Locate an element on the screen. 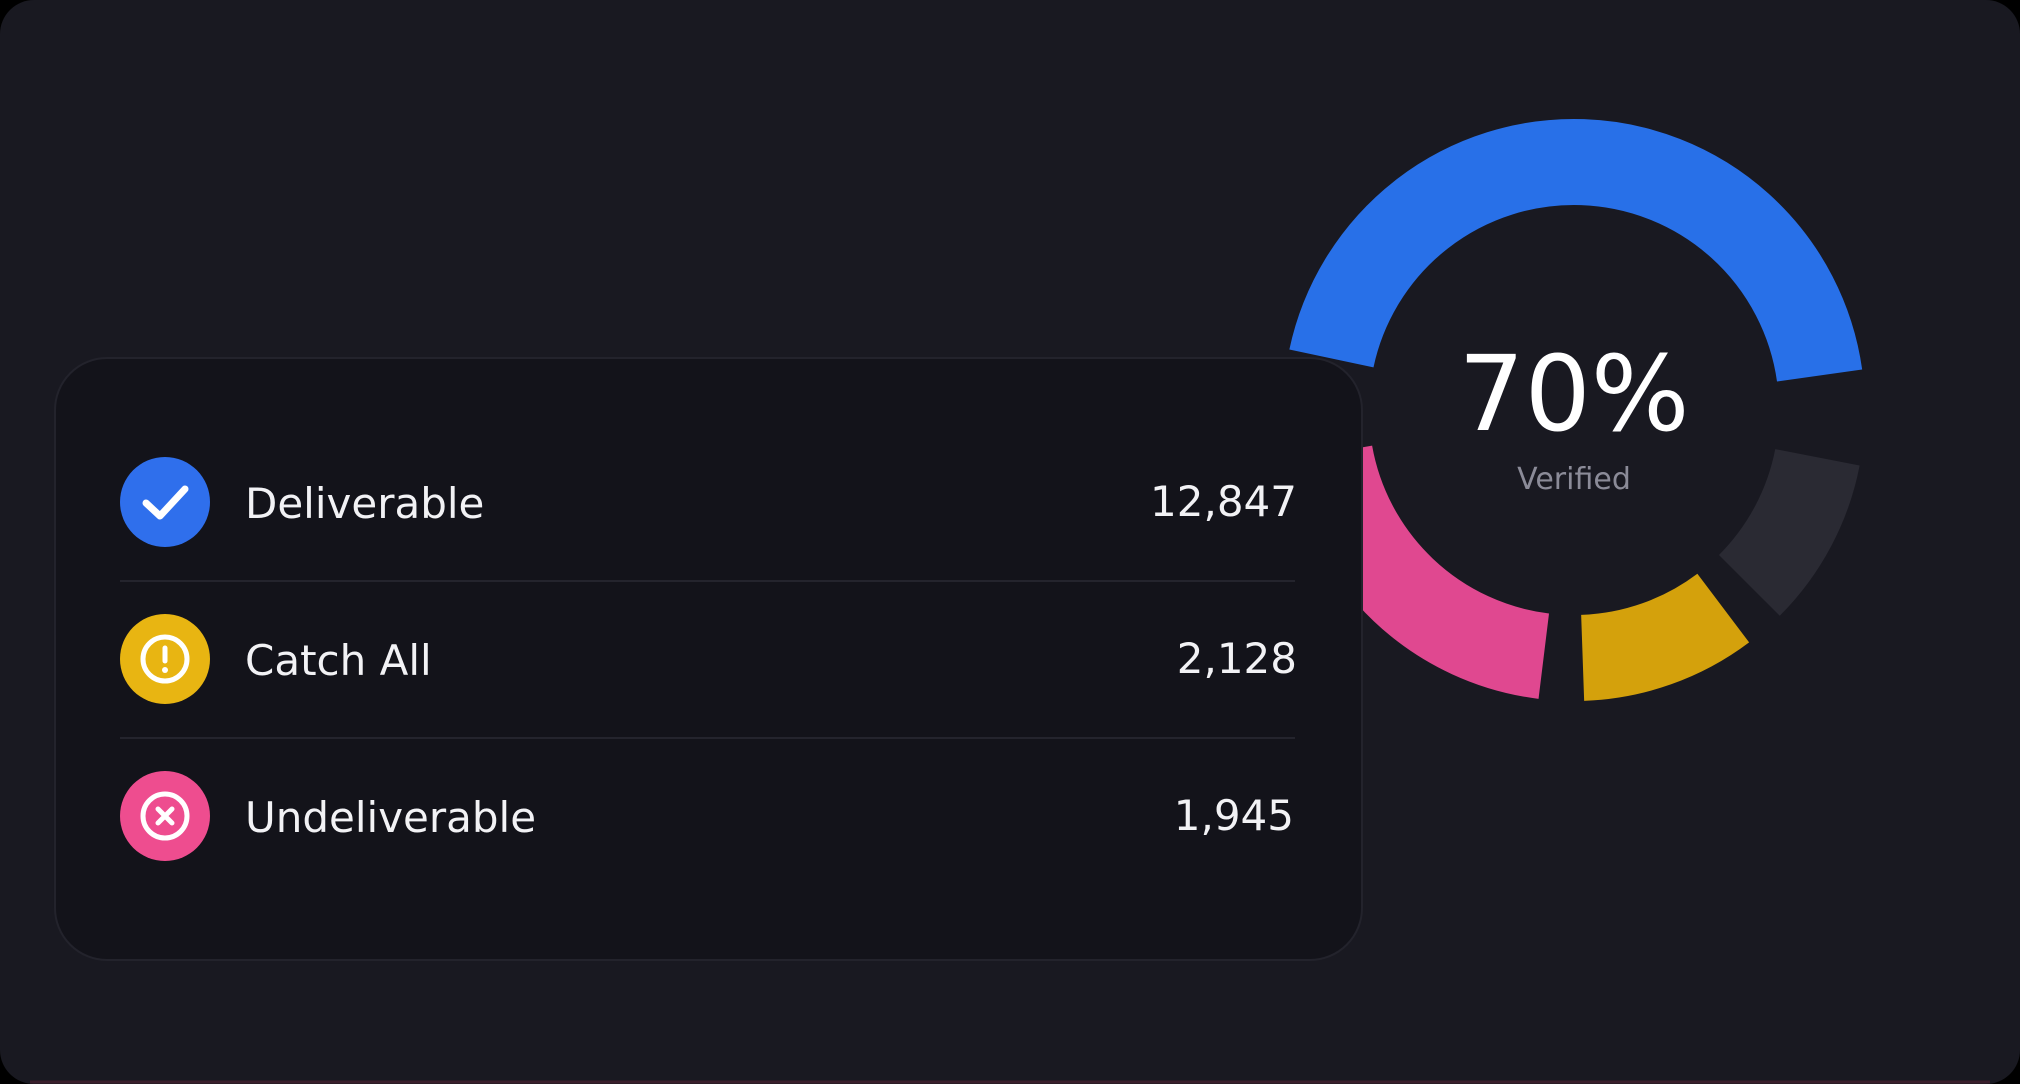 This screenshot has width=2020, height=1084. row: Catch All 2,128 is located at coordinates (708, 659).